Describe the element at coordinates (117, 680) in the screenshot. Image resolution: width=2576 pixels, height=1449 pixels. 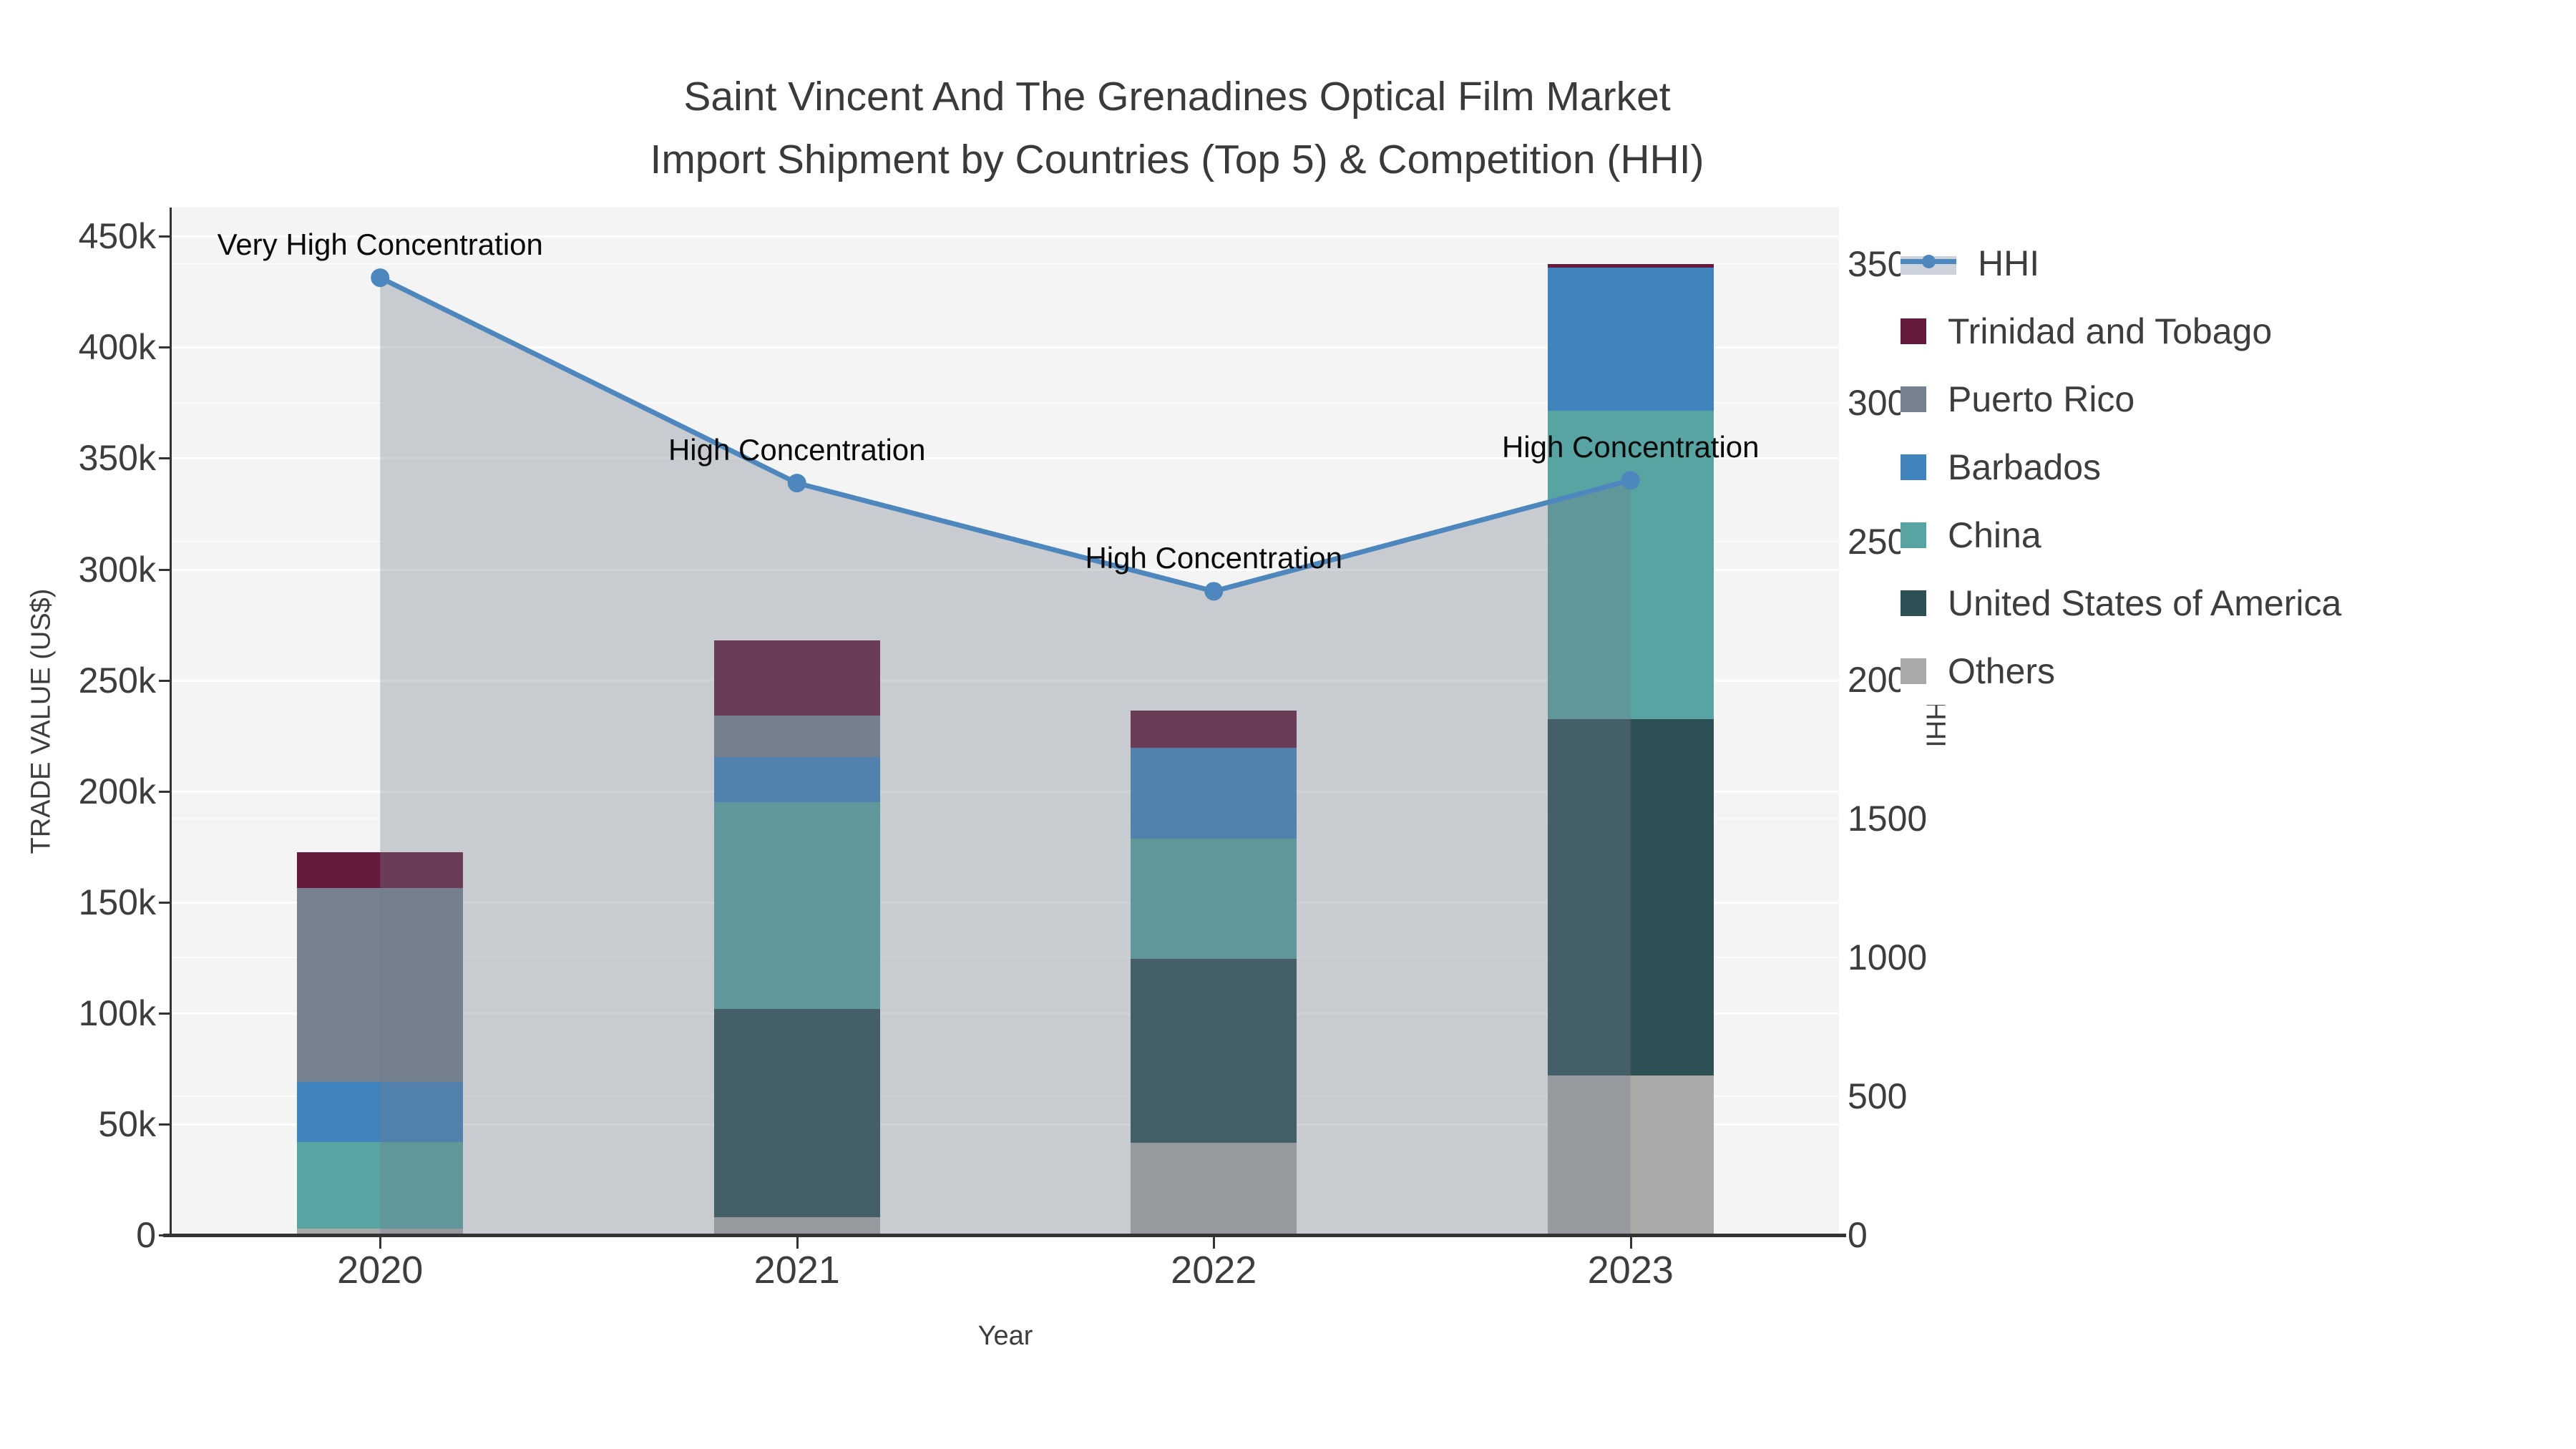
I see `y-left-tick-label: 250k` at that location.